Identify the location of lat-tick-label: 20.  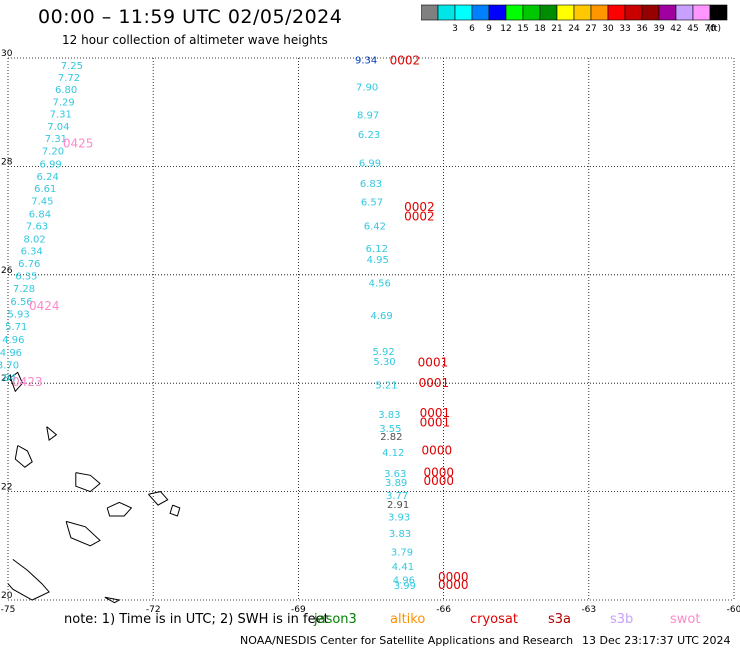
(7, 596).